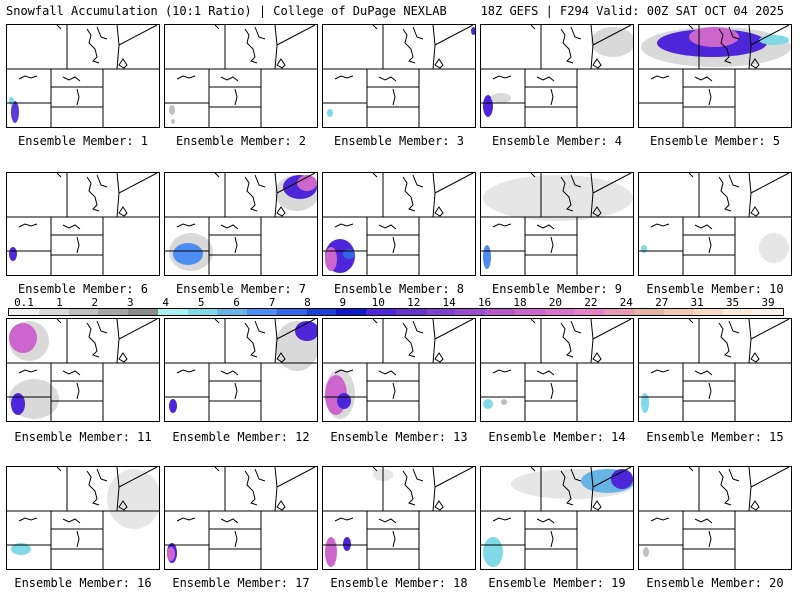  Describe the element at coordinates (555, 302) in the screenshot. I see `colorbar-tick-label: 20` at that location.